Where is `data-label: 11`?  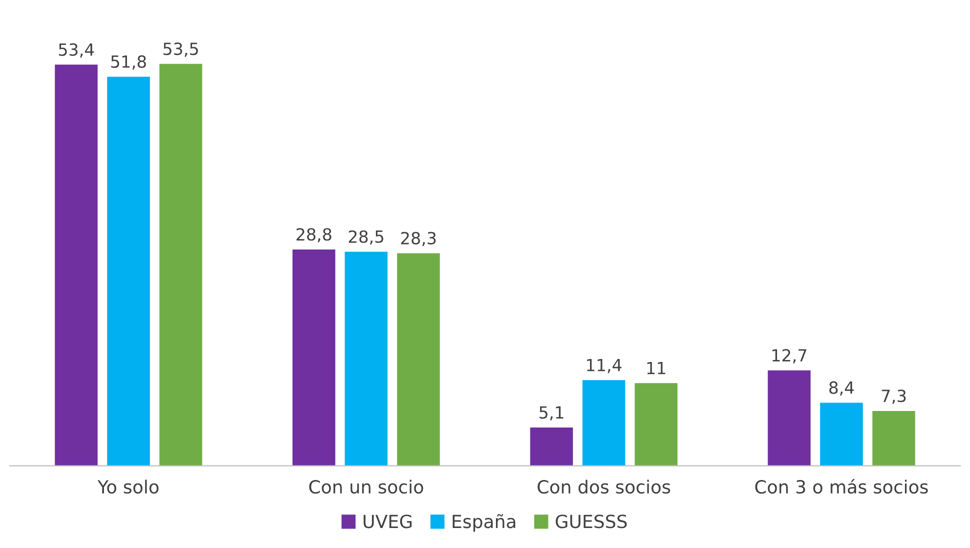 data-label: 11 is located at coordinates (656, 368).